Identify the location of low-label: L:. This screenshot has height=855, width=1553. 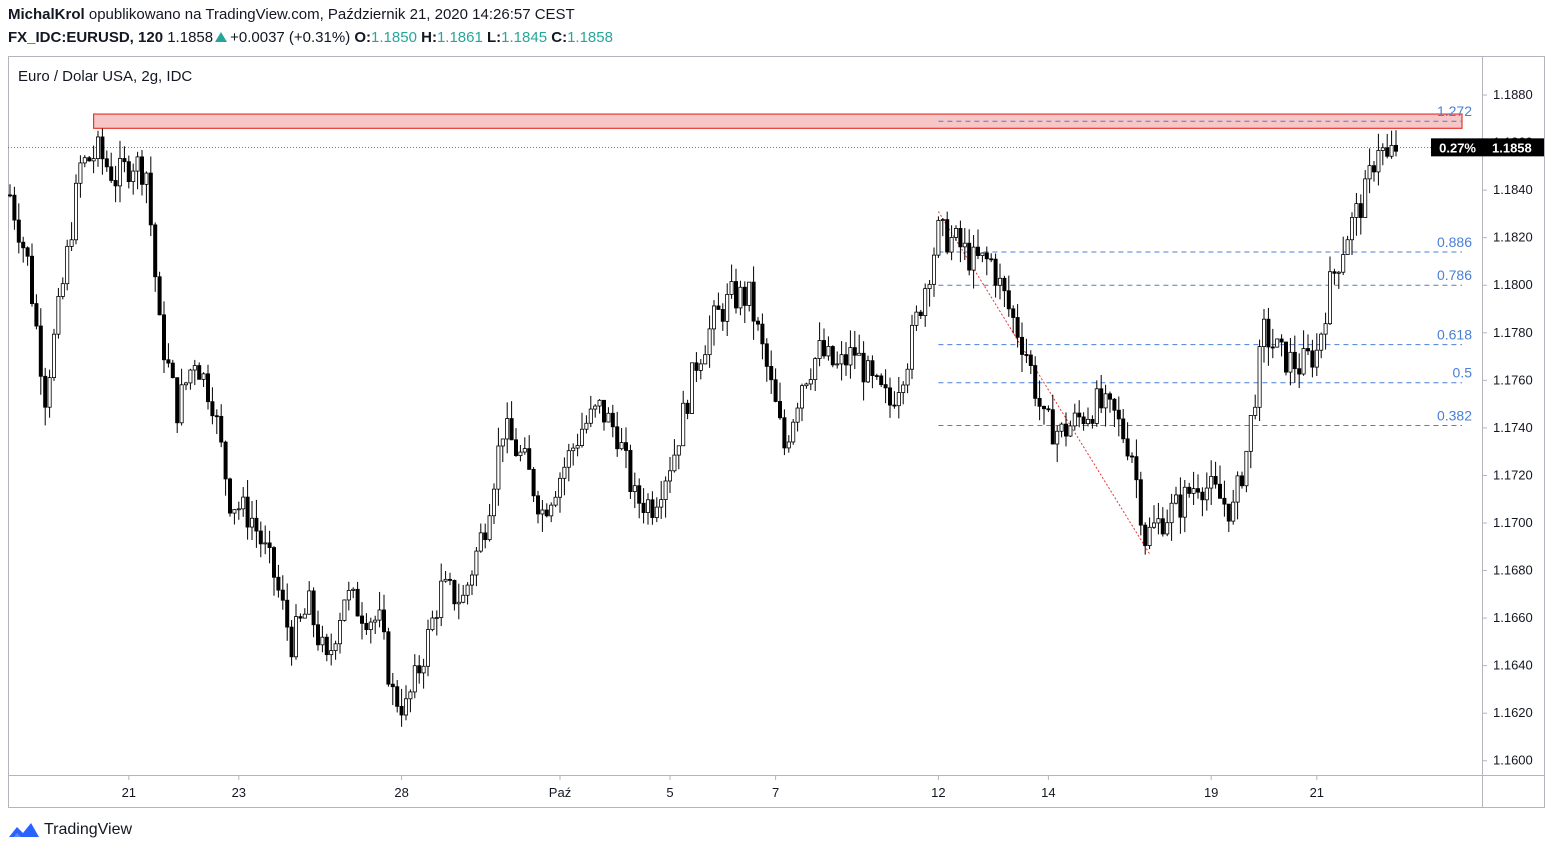
(494, 37).